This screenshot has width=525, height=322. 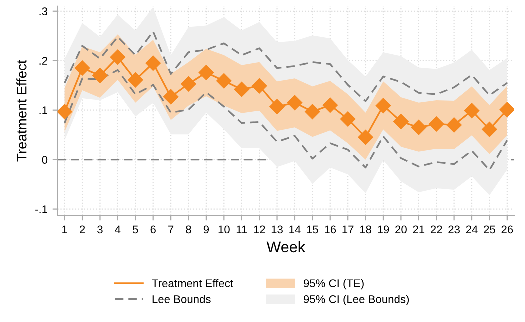 I want to click on x-tick-label: 4, so click(x=118, y=230).